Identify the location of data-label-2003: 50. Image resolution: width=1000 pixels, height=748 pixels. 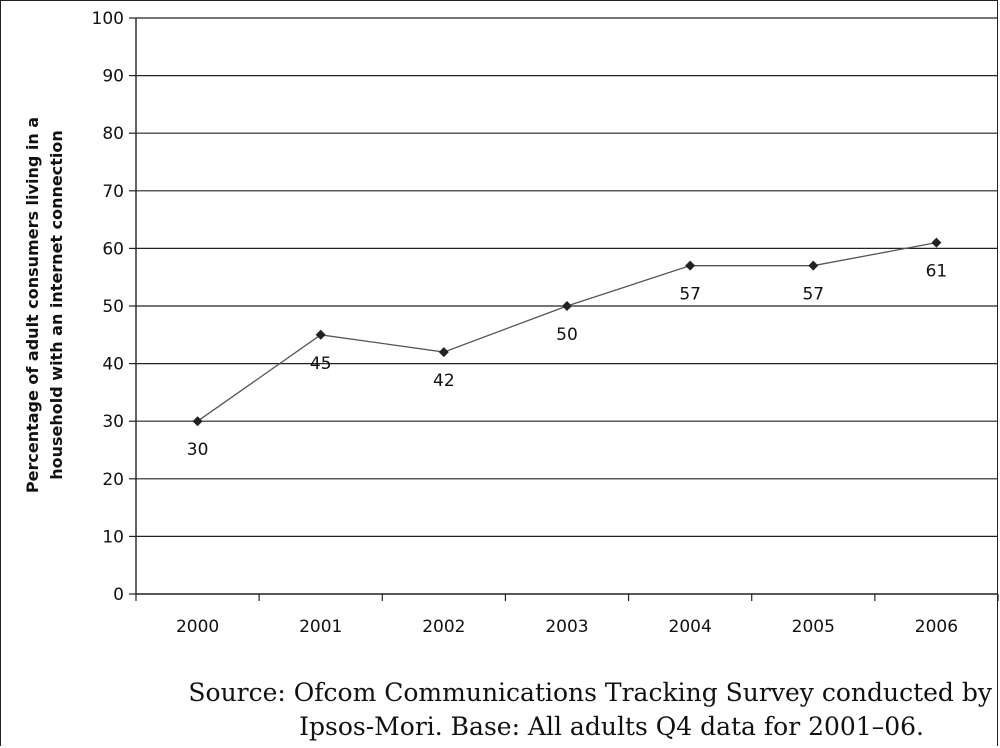
(567, 335).